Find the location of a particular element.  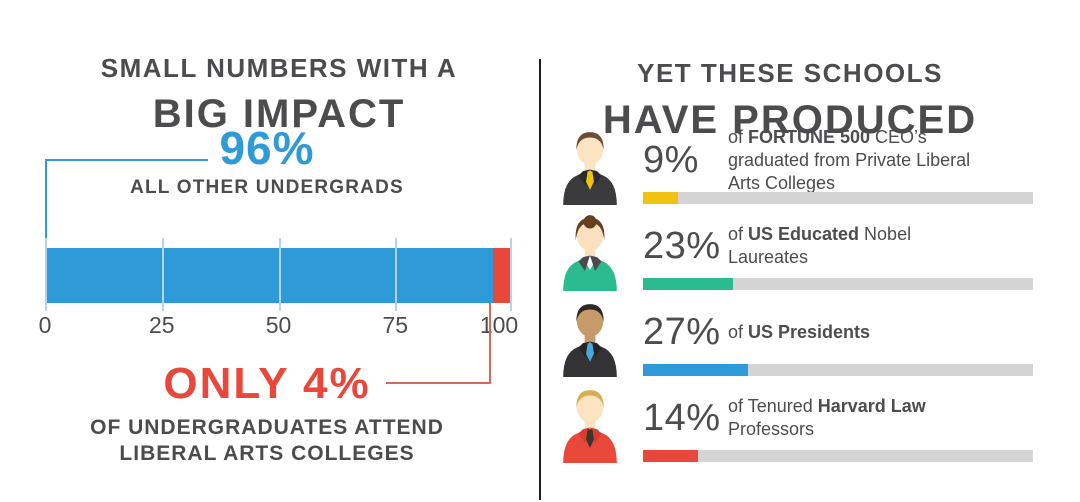

desc-prefix: of Tenured is located at coordinates (773, 406).